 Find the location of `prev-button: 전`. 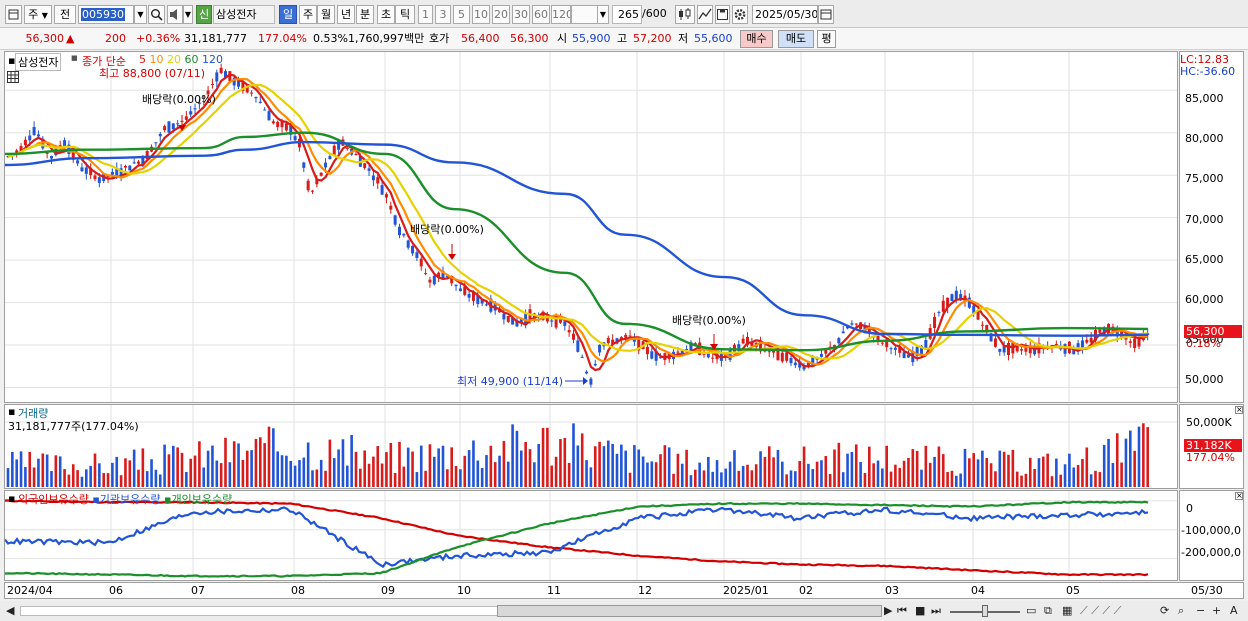

prev-button: 전 is located at coordinates (65, 14).